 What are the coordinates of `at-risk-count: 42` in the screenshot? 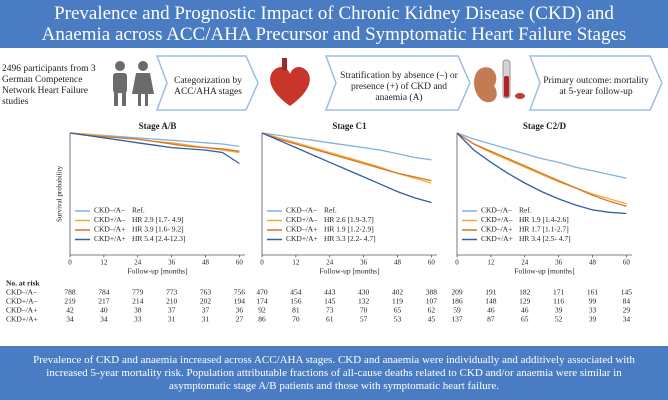 It's located at (70, 310).